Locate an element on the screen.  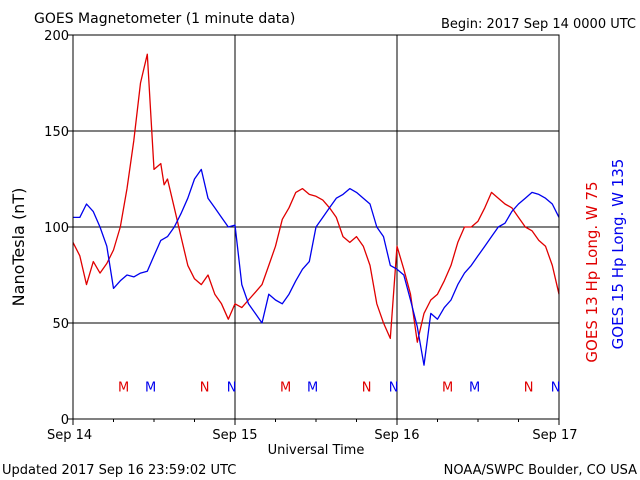
begin-time: Begin: 2017 Sep 14 0000 UTC is located at coordinates (538, 24).